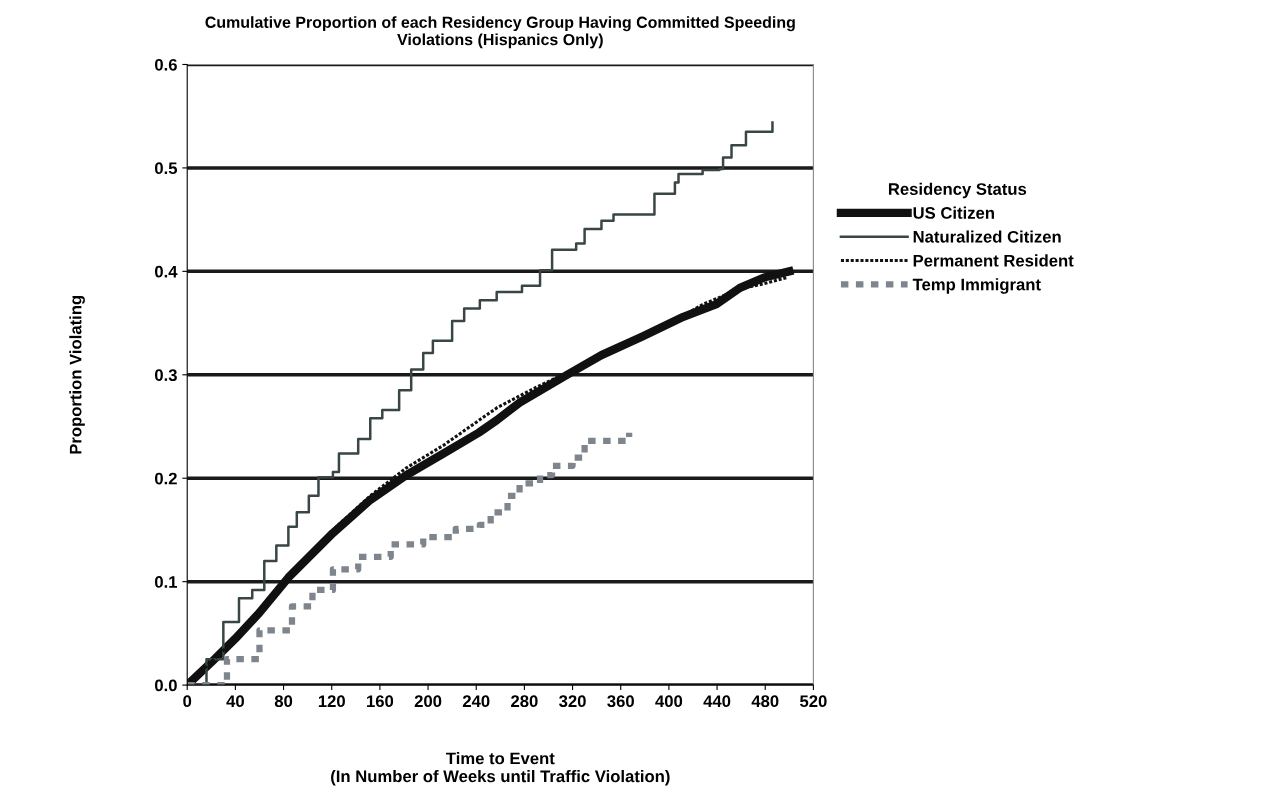 The height and width of the screenshot is (806, 1265). I want to click on x-tick-label: 40, so click(235, 701).